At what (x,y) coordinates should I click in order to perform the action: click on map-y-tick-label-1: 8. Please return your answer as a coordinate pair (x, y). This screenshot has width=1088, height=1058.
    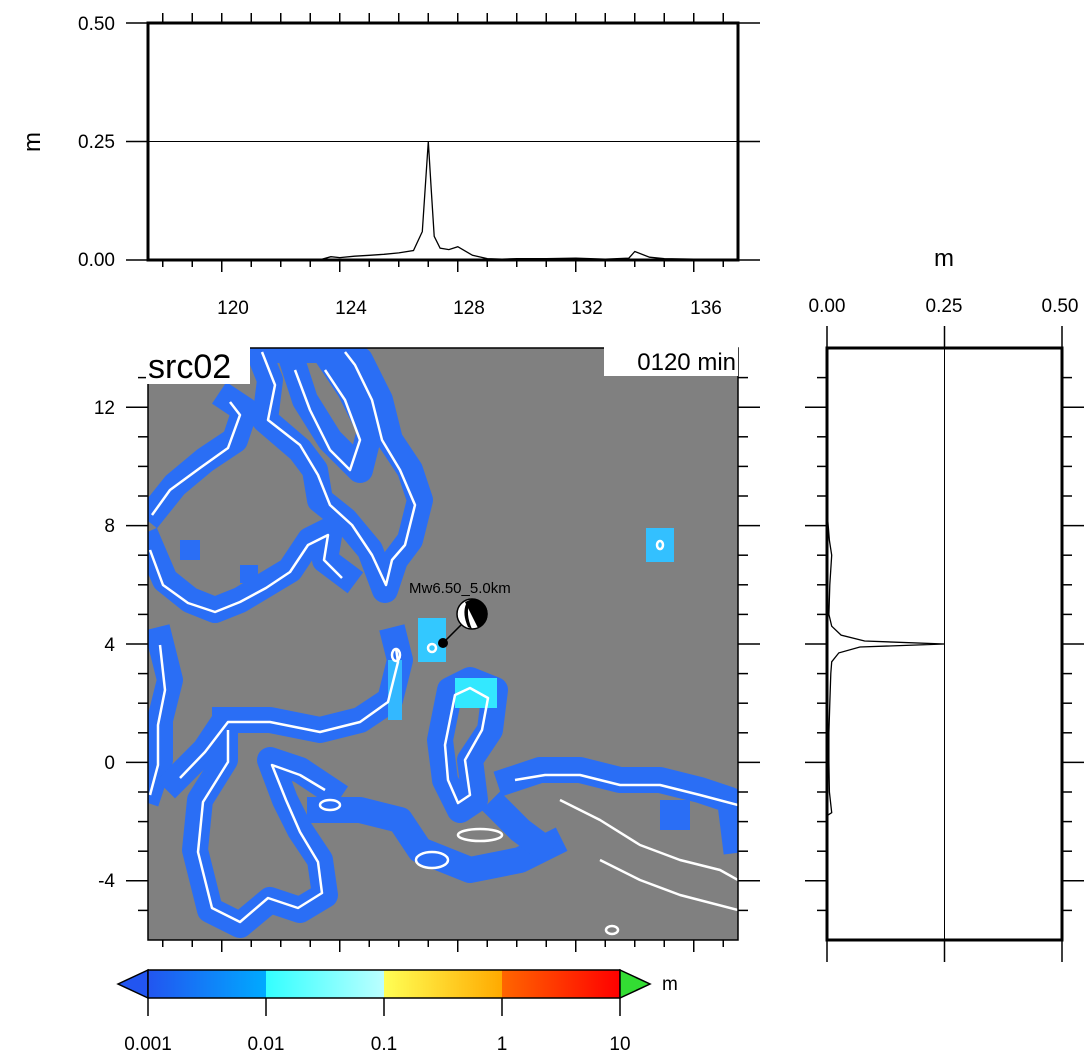
    Looking at the image, I should click on (109, 526).